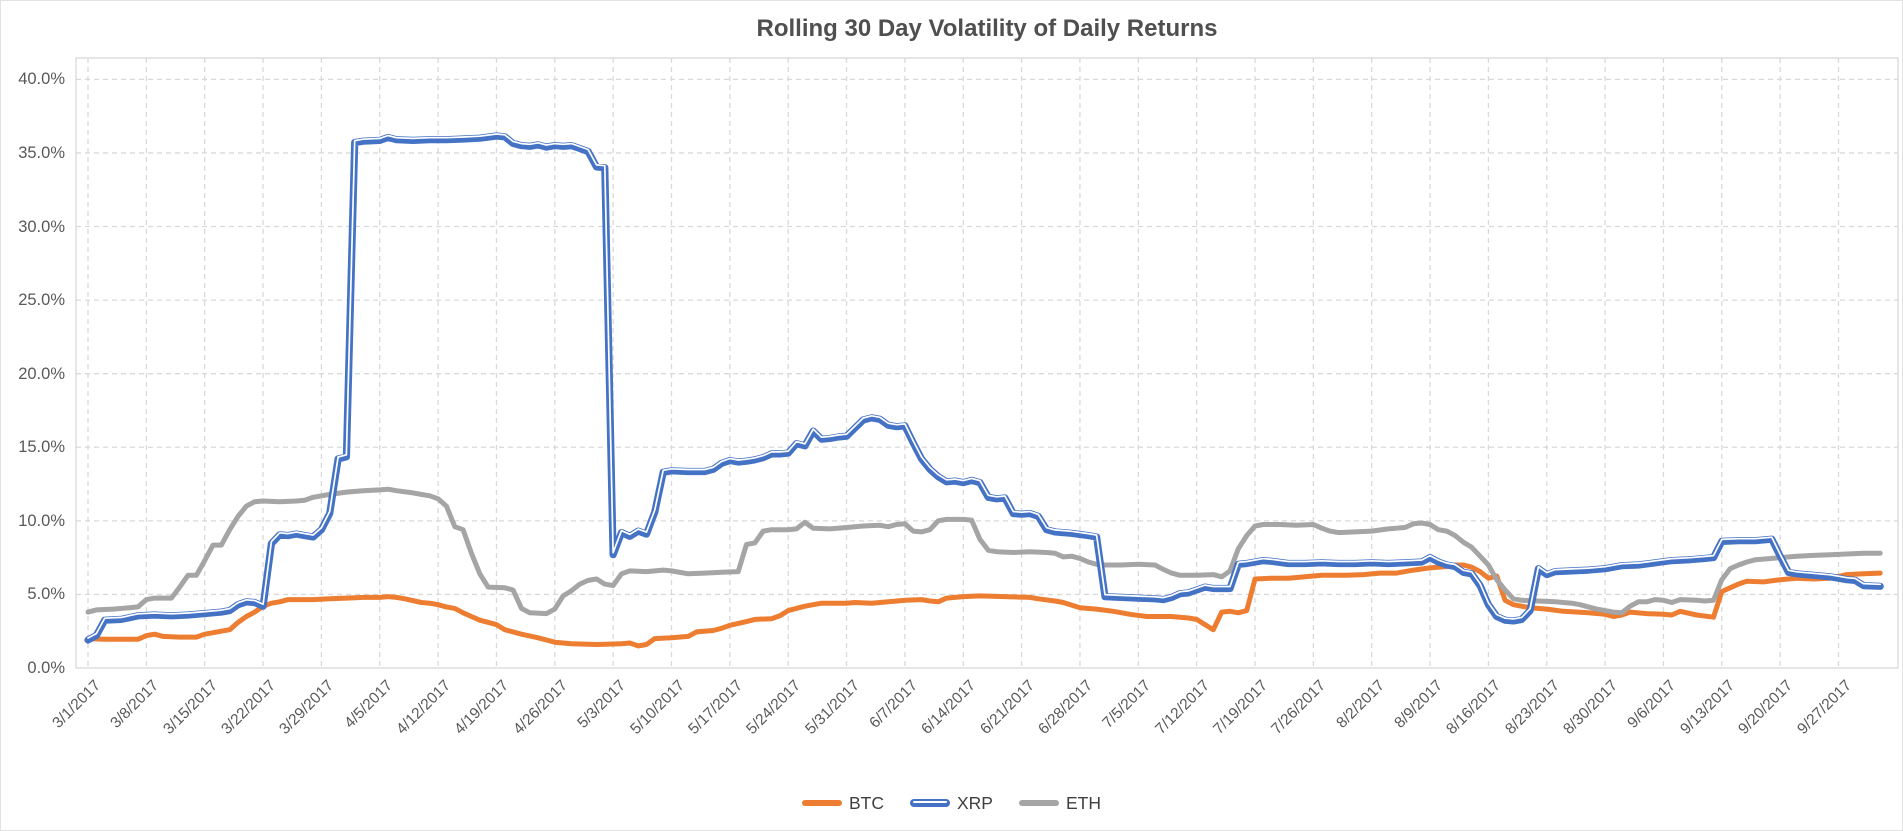 The image size is (1903, 831). I want to click on series-path-eth, so click(984, 551).